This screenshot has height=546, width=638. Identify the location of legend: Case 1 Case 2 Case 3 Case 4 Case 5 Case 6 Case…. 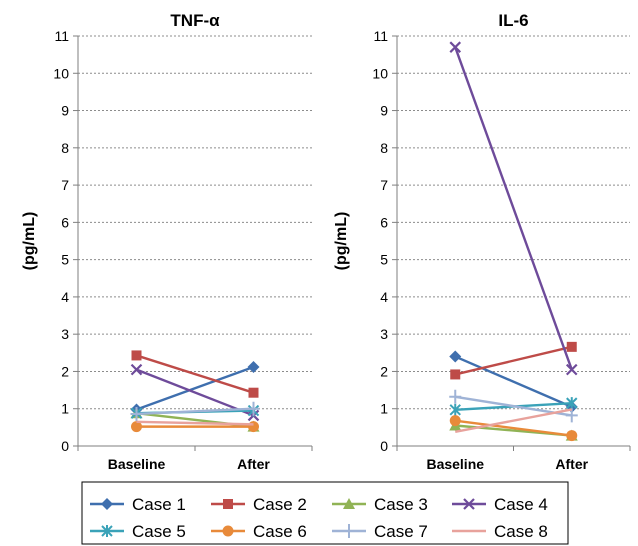
(325, 513).